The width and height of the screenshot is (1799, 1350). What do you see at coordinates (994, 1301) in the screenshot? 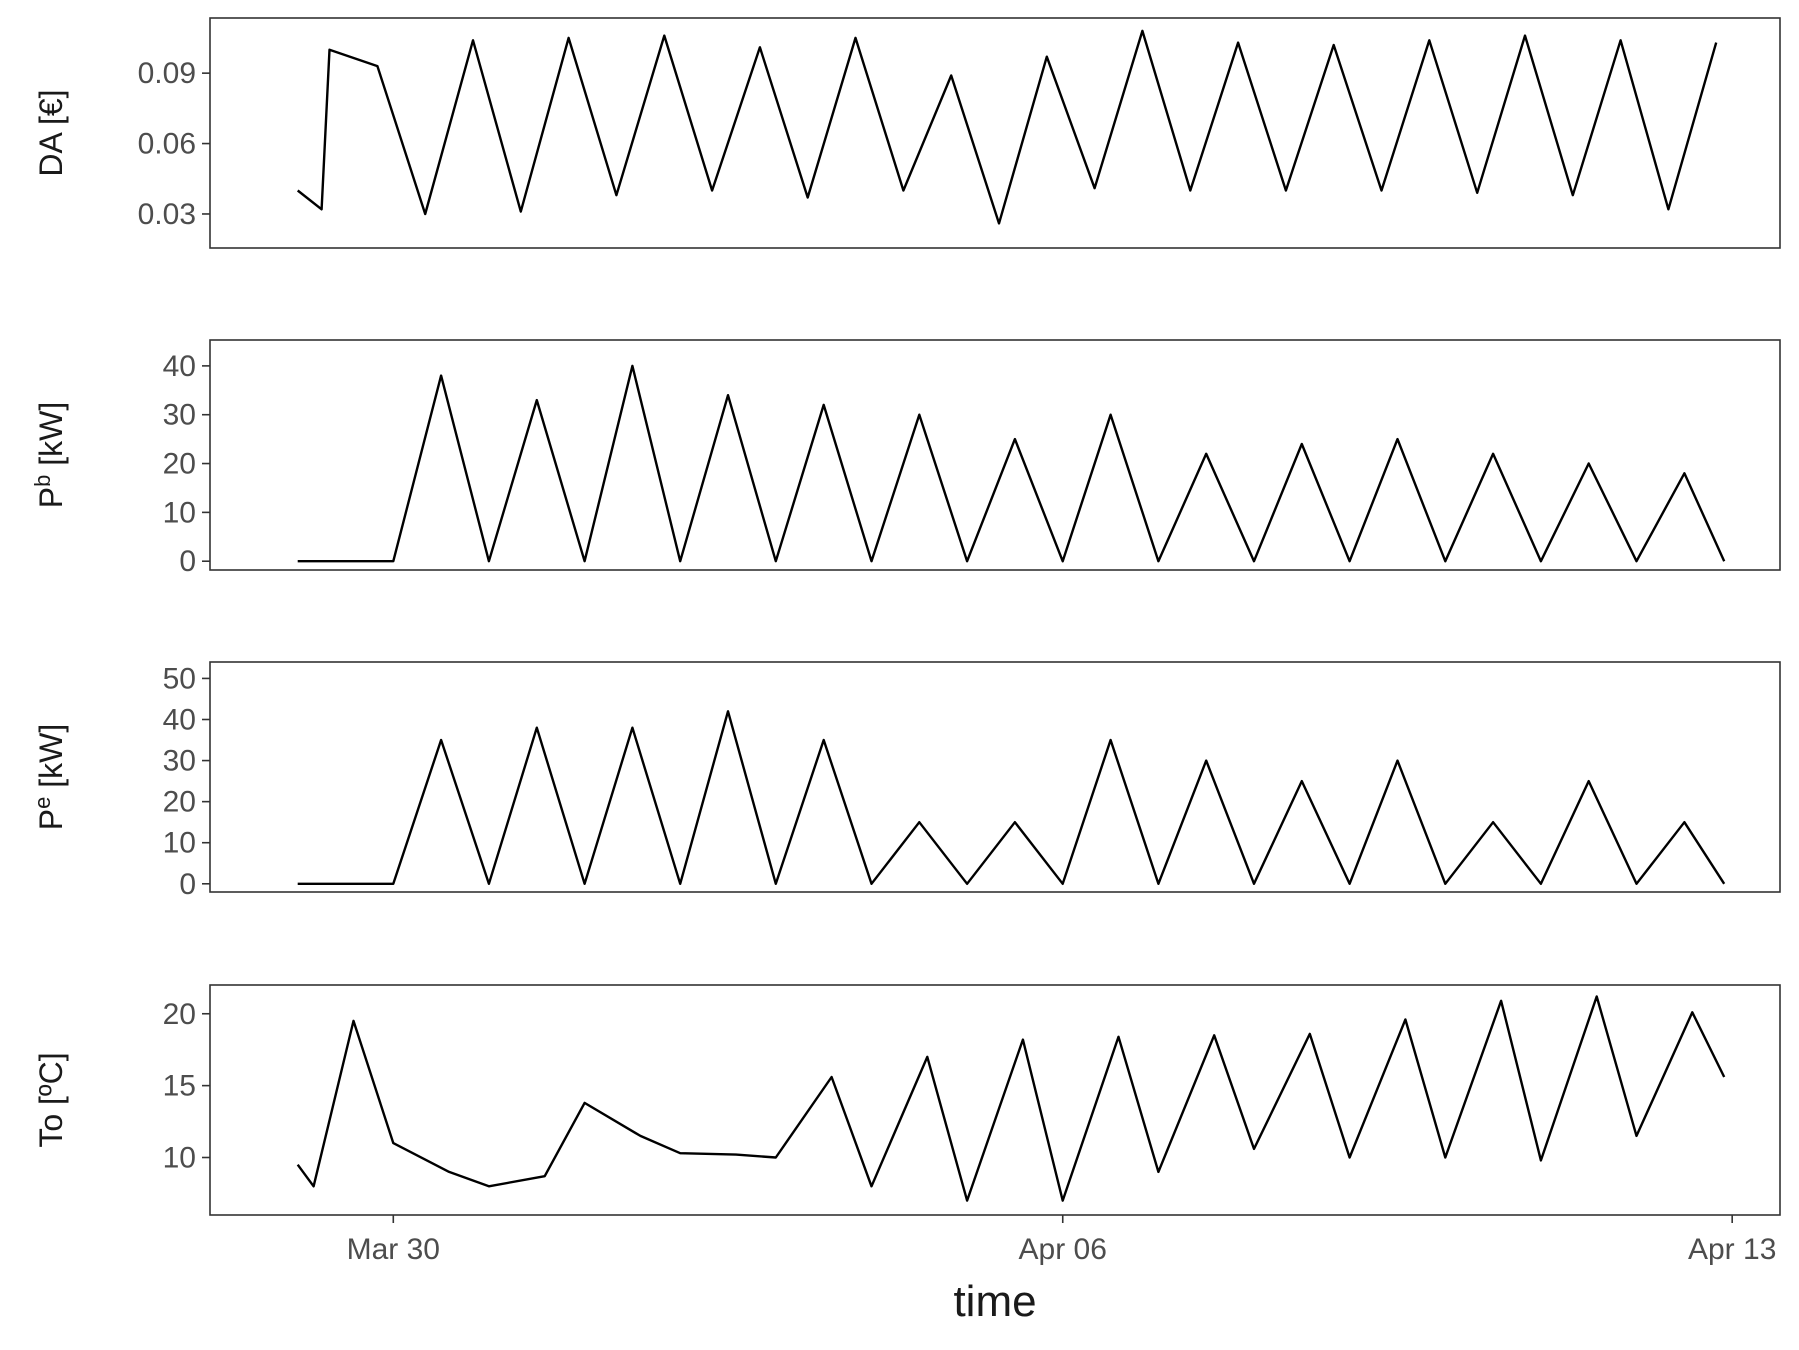
I see `x-axis-title: time` at bounding box center [994, 1301].